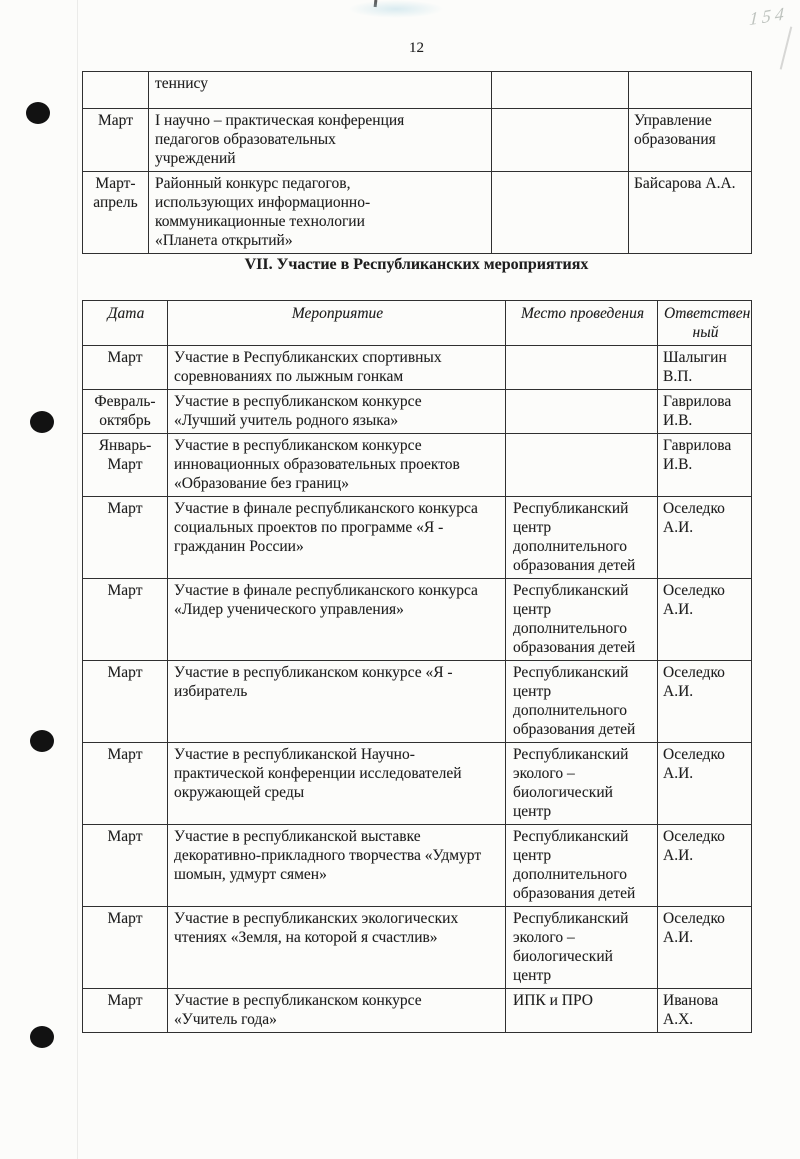 The image size is (800, 1159). Describe the element at coordinates (690, 90) in the screenshot. I see `cell-responsible` at that location.